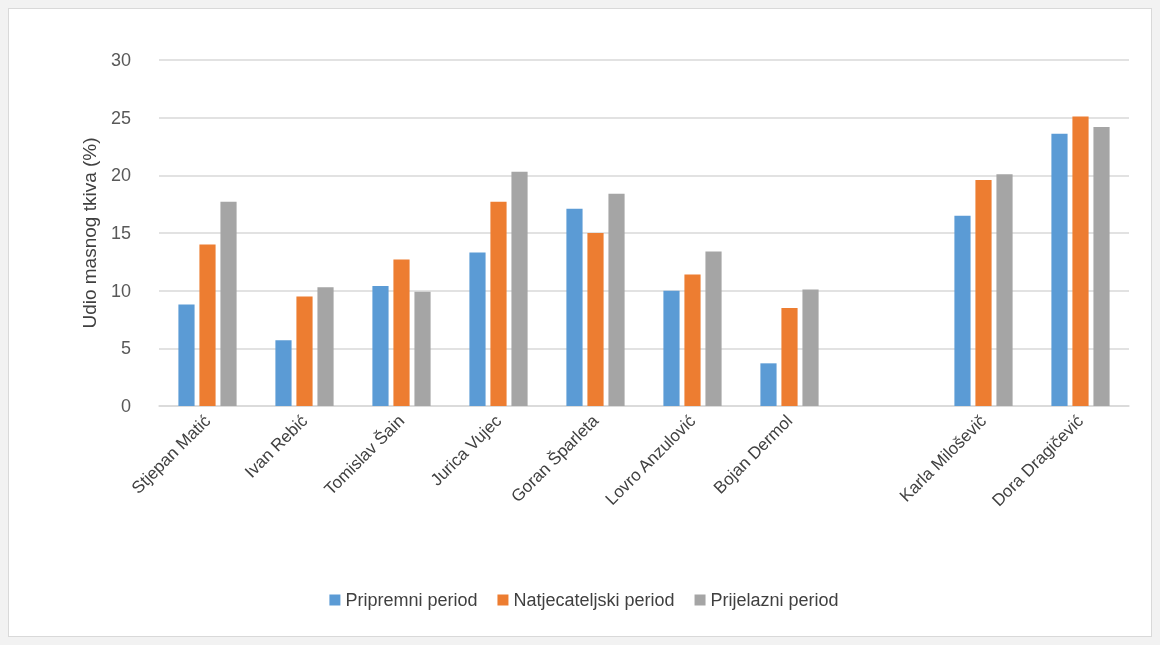 The image size is (1160, 645). I want to click on y-tick-label: 15, so click(120, 233).